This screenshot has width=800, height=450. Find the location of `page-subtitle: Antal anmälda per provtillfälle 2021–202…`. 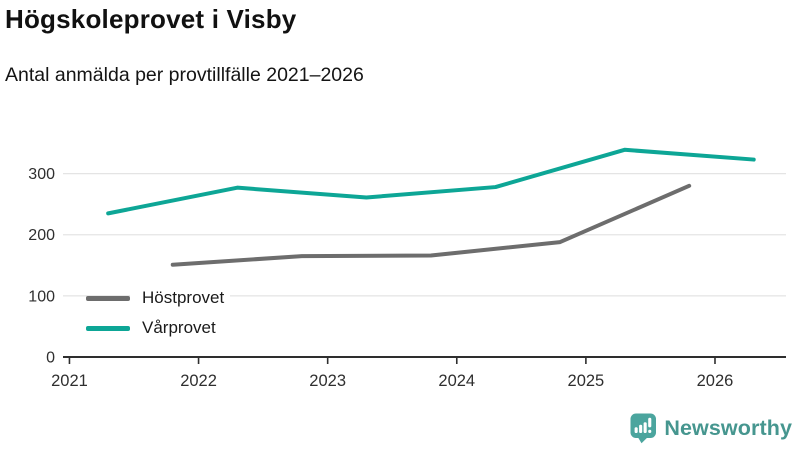

page-subtitle: Antal anmälda per provtillfälle 2021–202… is located at coordinates (184, 75).